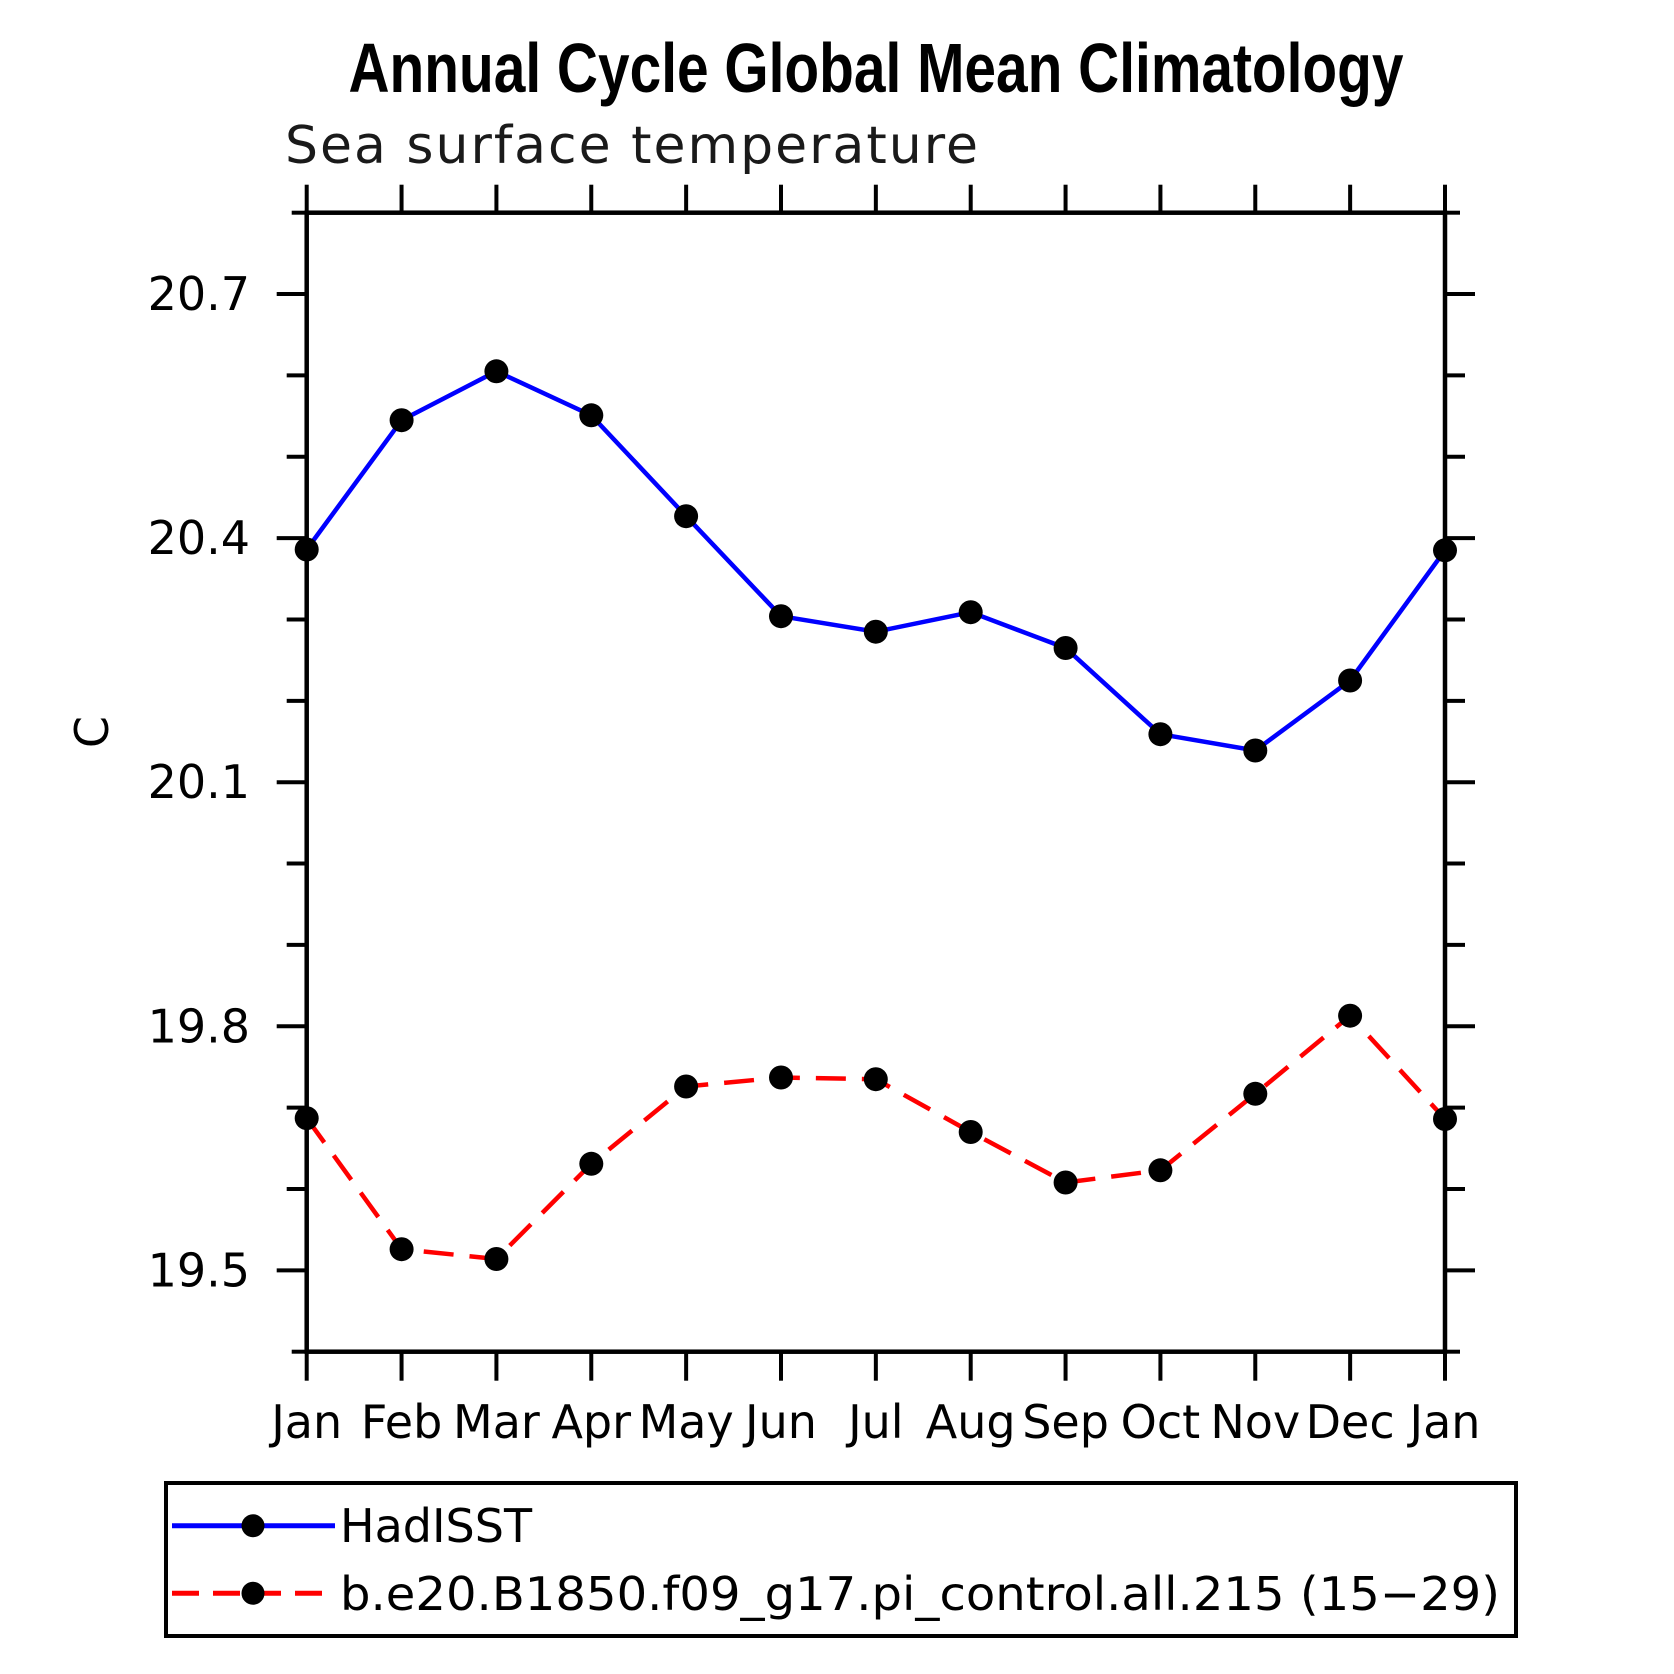 This screenshot has width=1674, height=1674. I want to click on legend-item-hadisst: HadISST, so click(352, 1526).